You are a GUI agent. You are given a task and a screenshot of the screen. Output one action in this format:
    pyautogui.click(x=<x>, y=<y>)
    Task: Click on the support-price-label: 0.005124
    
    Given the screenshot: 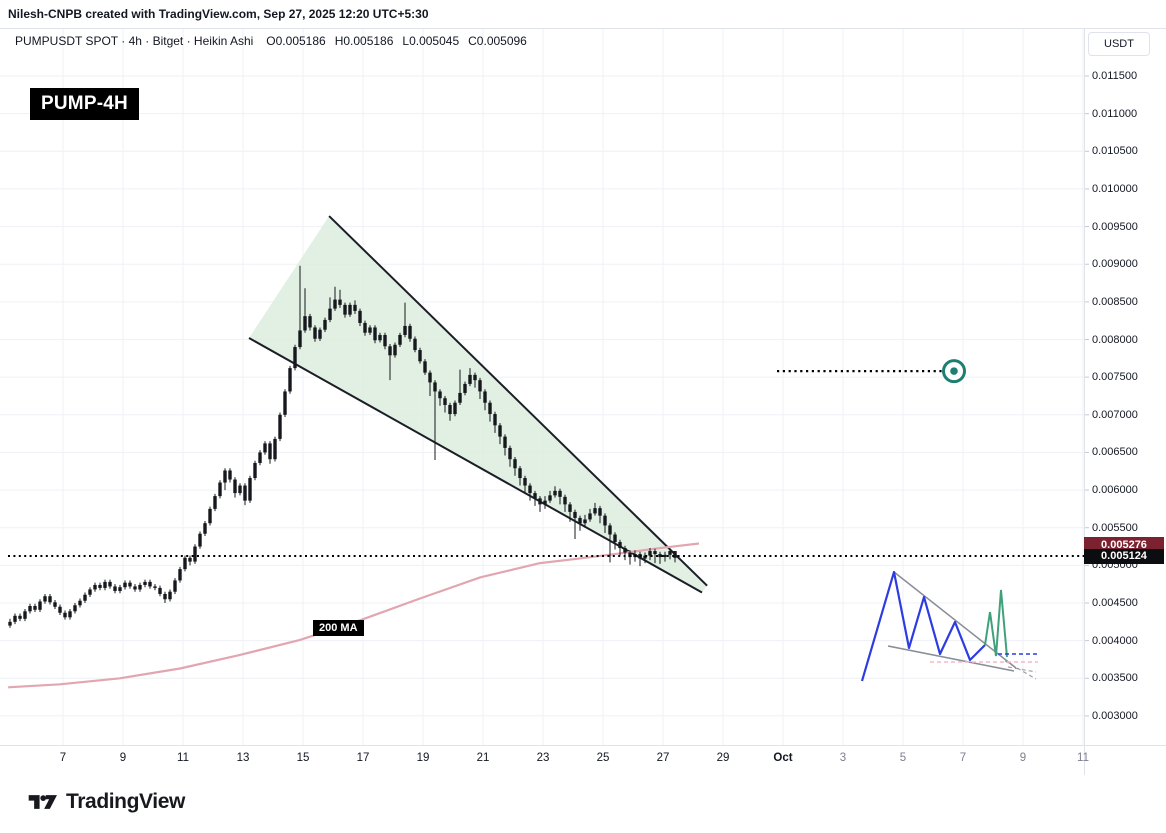 What is the action you would take?
    pyautogui.click(x=1124, y=556)
    